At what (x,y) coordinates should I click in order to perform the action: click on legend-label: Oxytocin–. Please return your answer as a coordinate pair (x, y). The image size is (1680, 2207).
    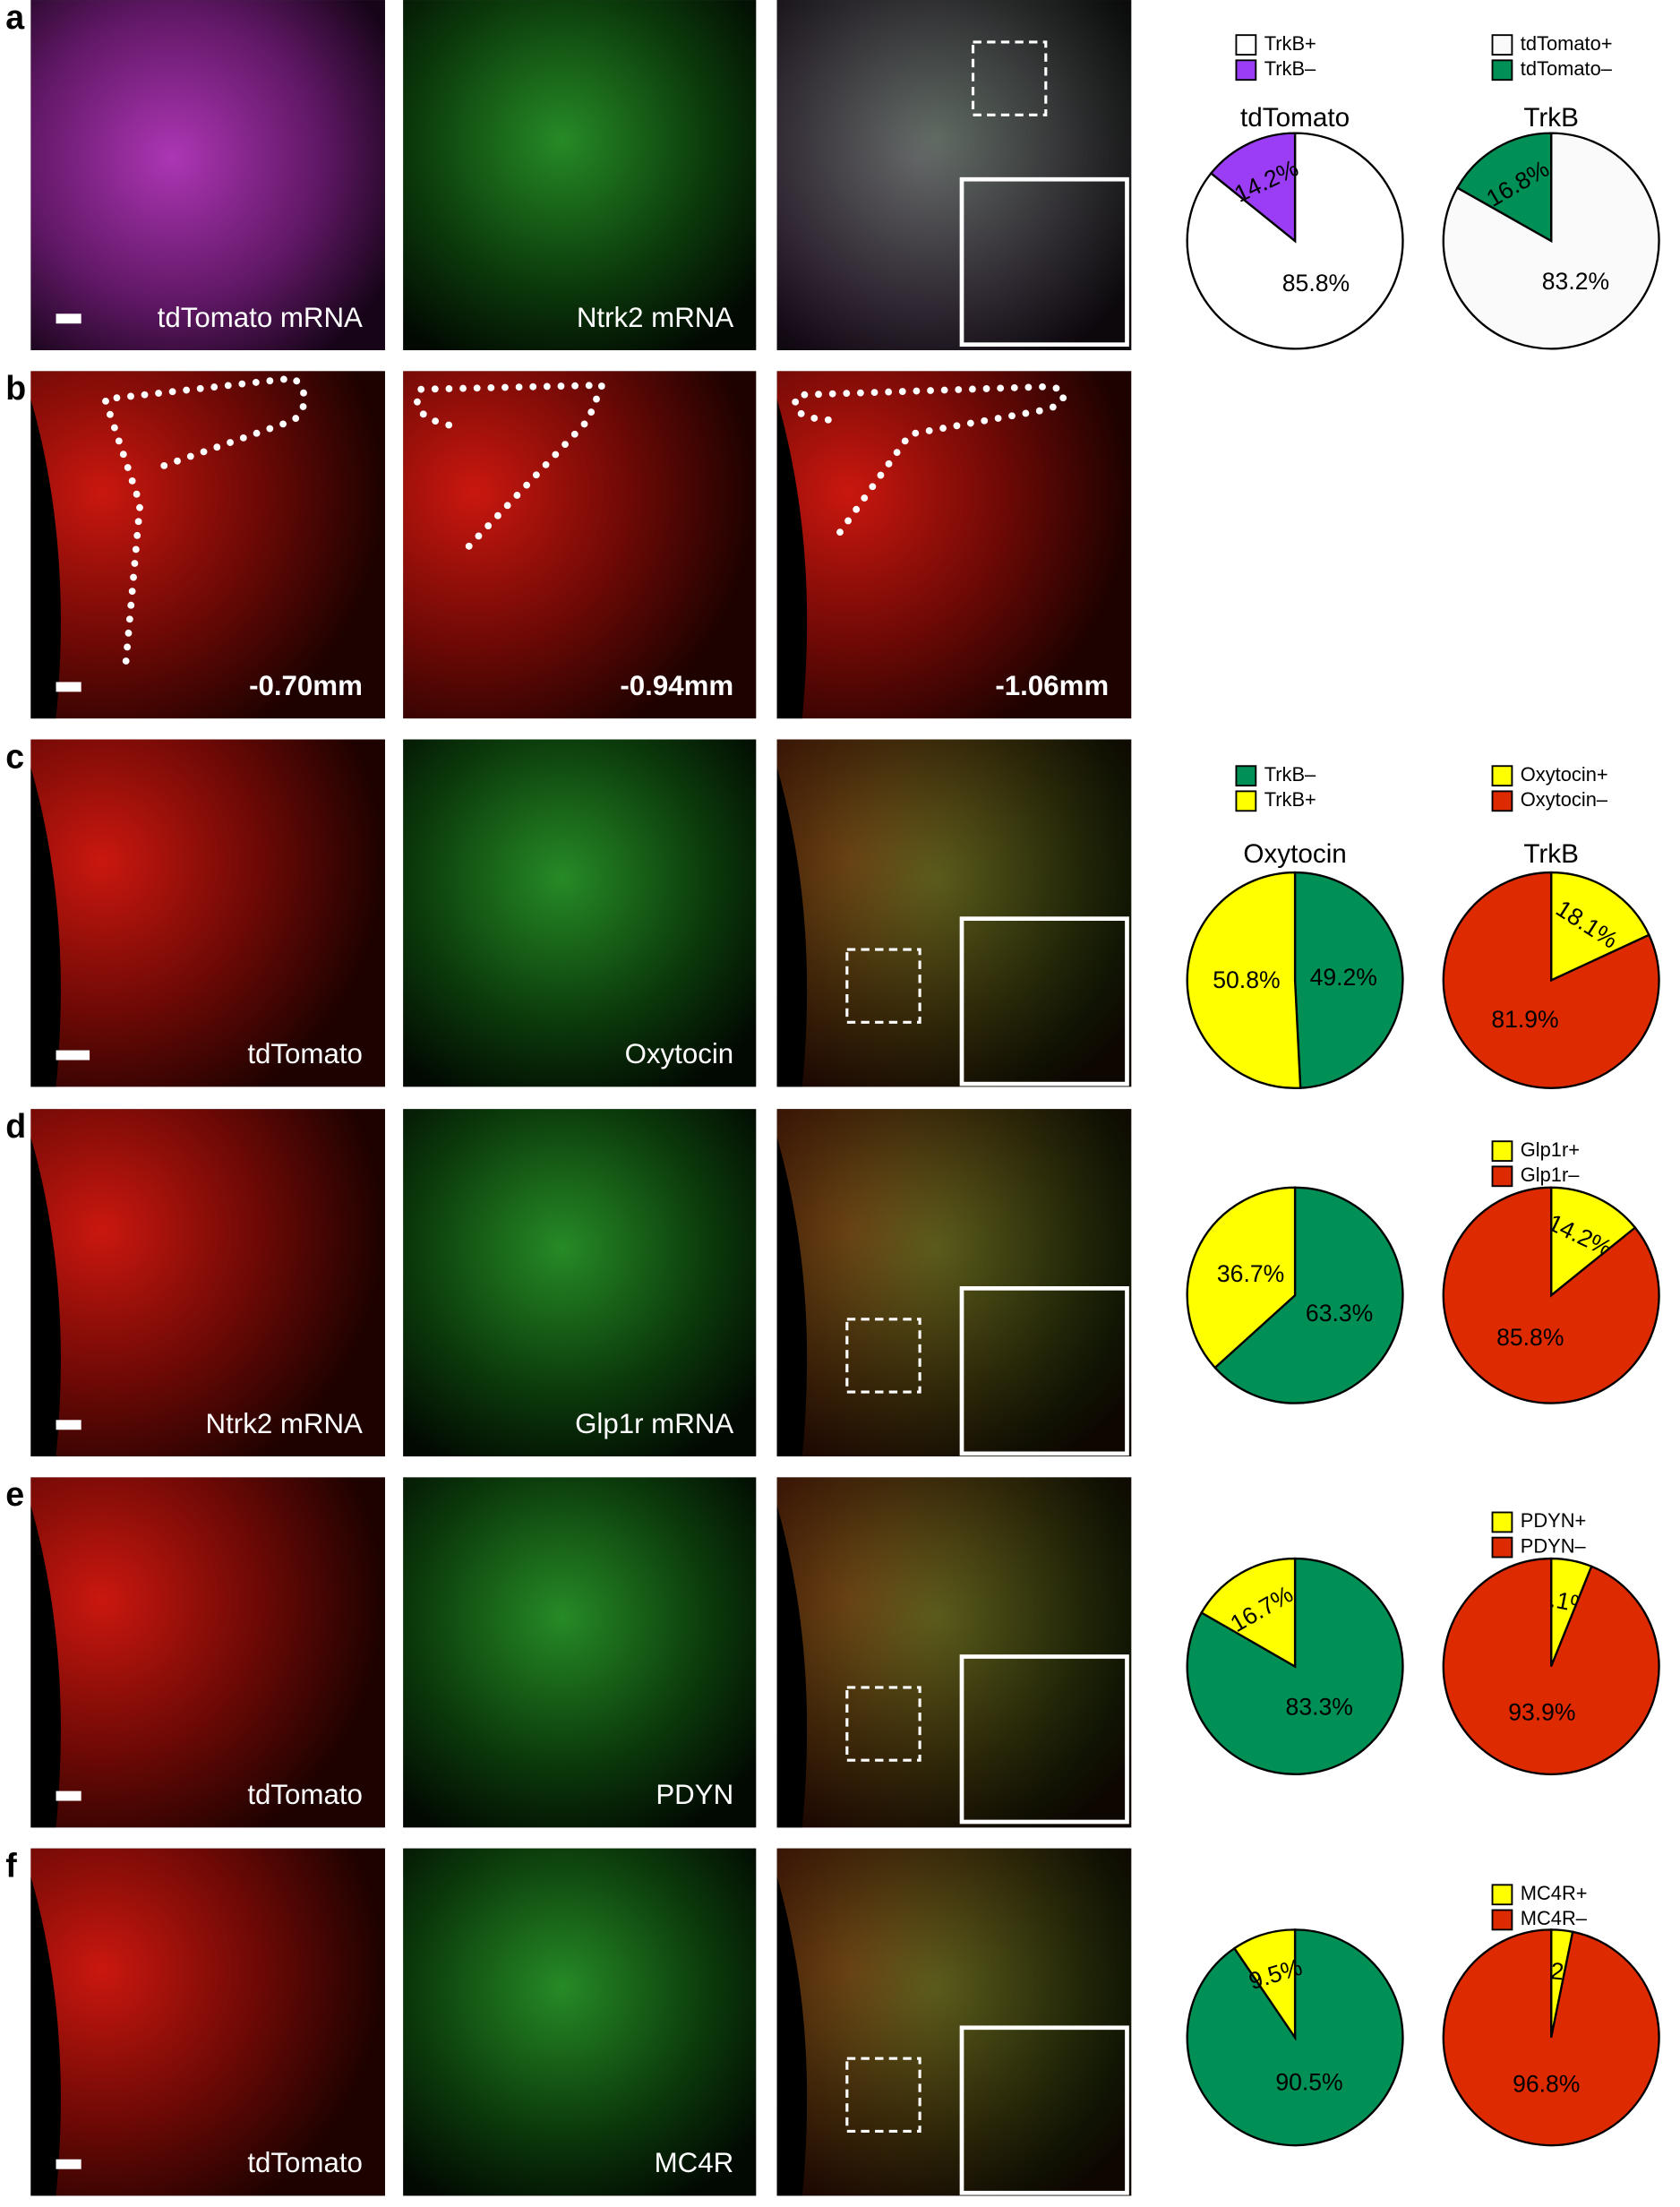
    Looking at the image, I should click on (1565, 799).